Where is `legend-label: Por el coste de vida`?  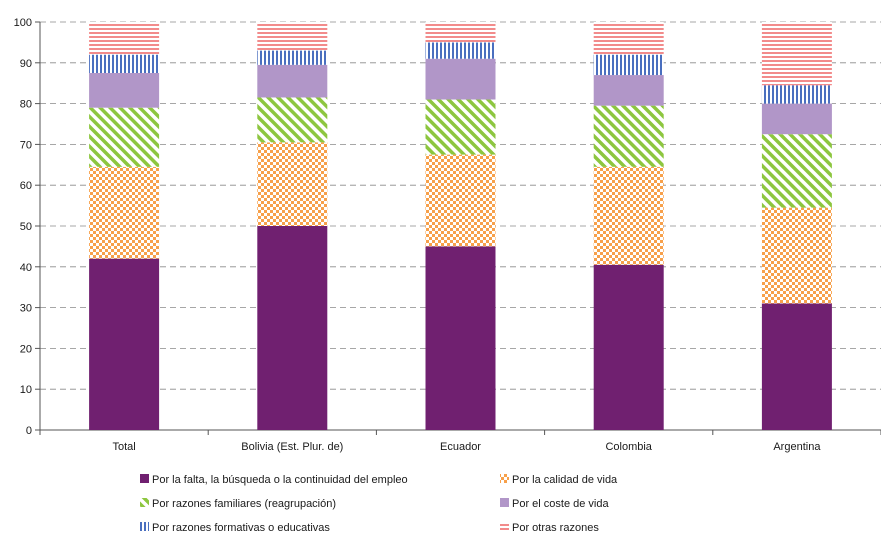 legend-label: Por el coste de vida is located at coordinates (560, 504).